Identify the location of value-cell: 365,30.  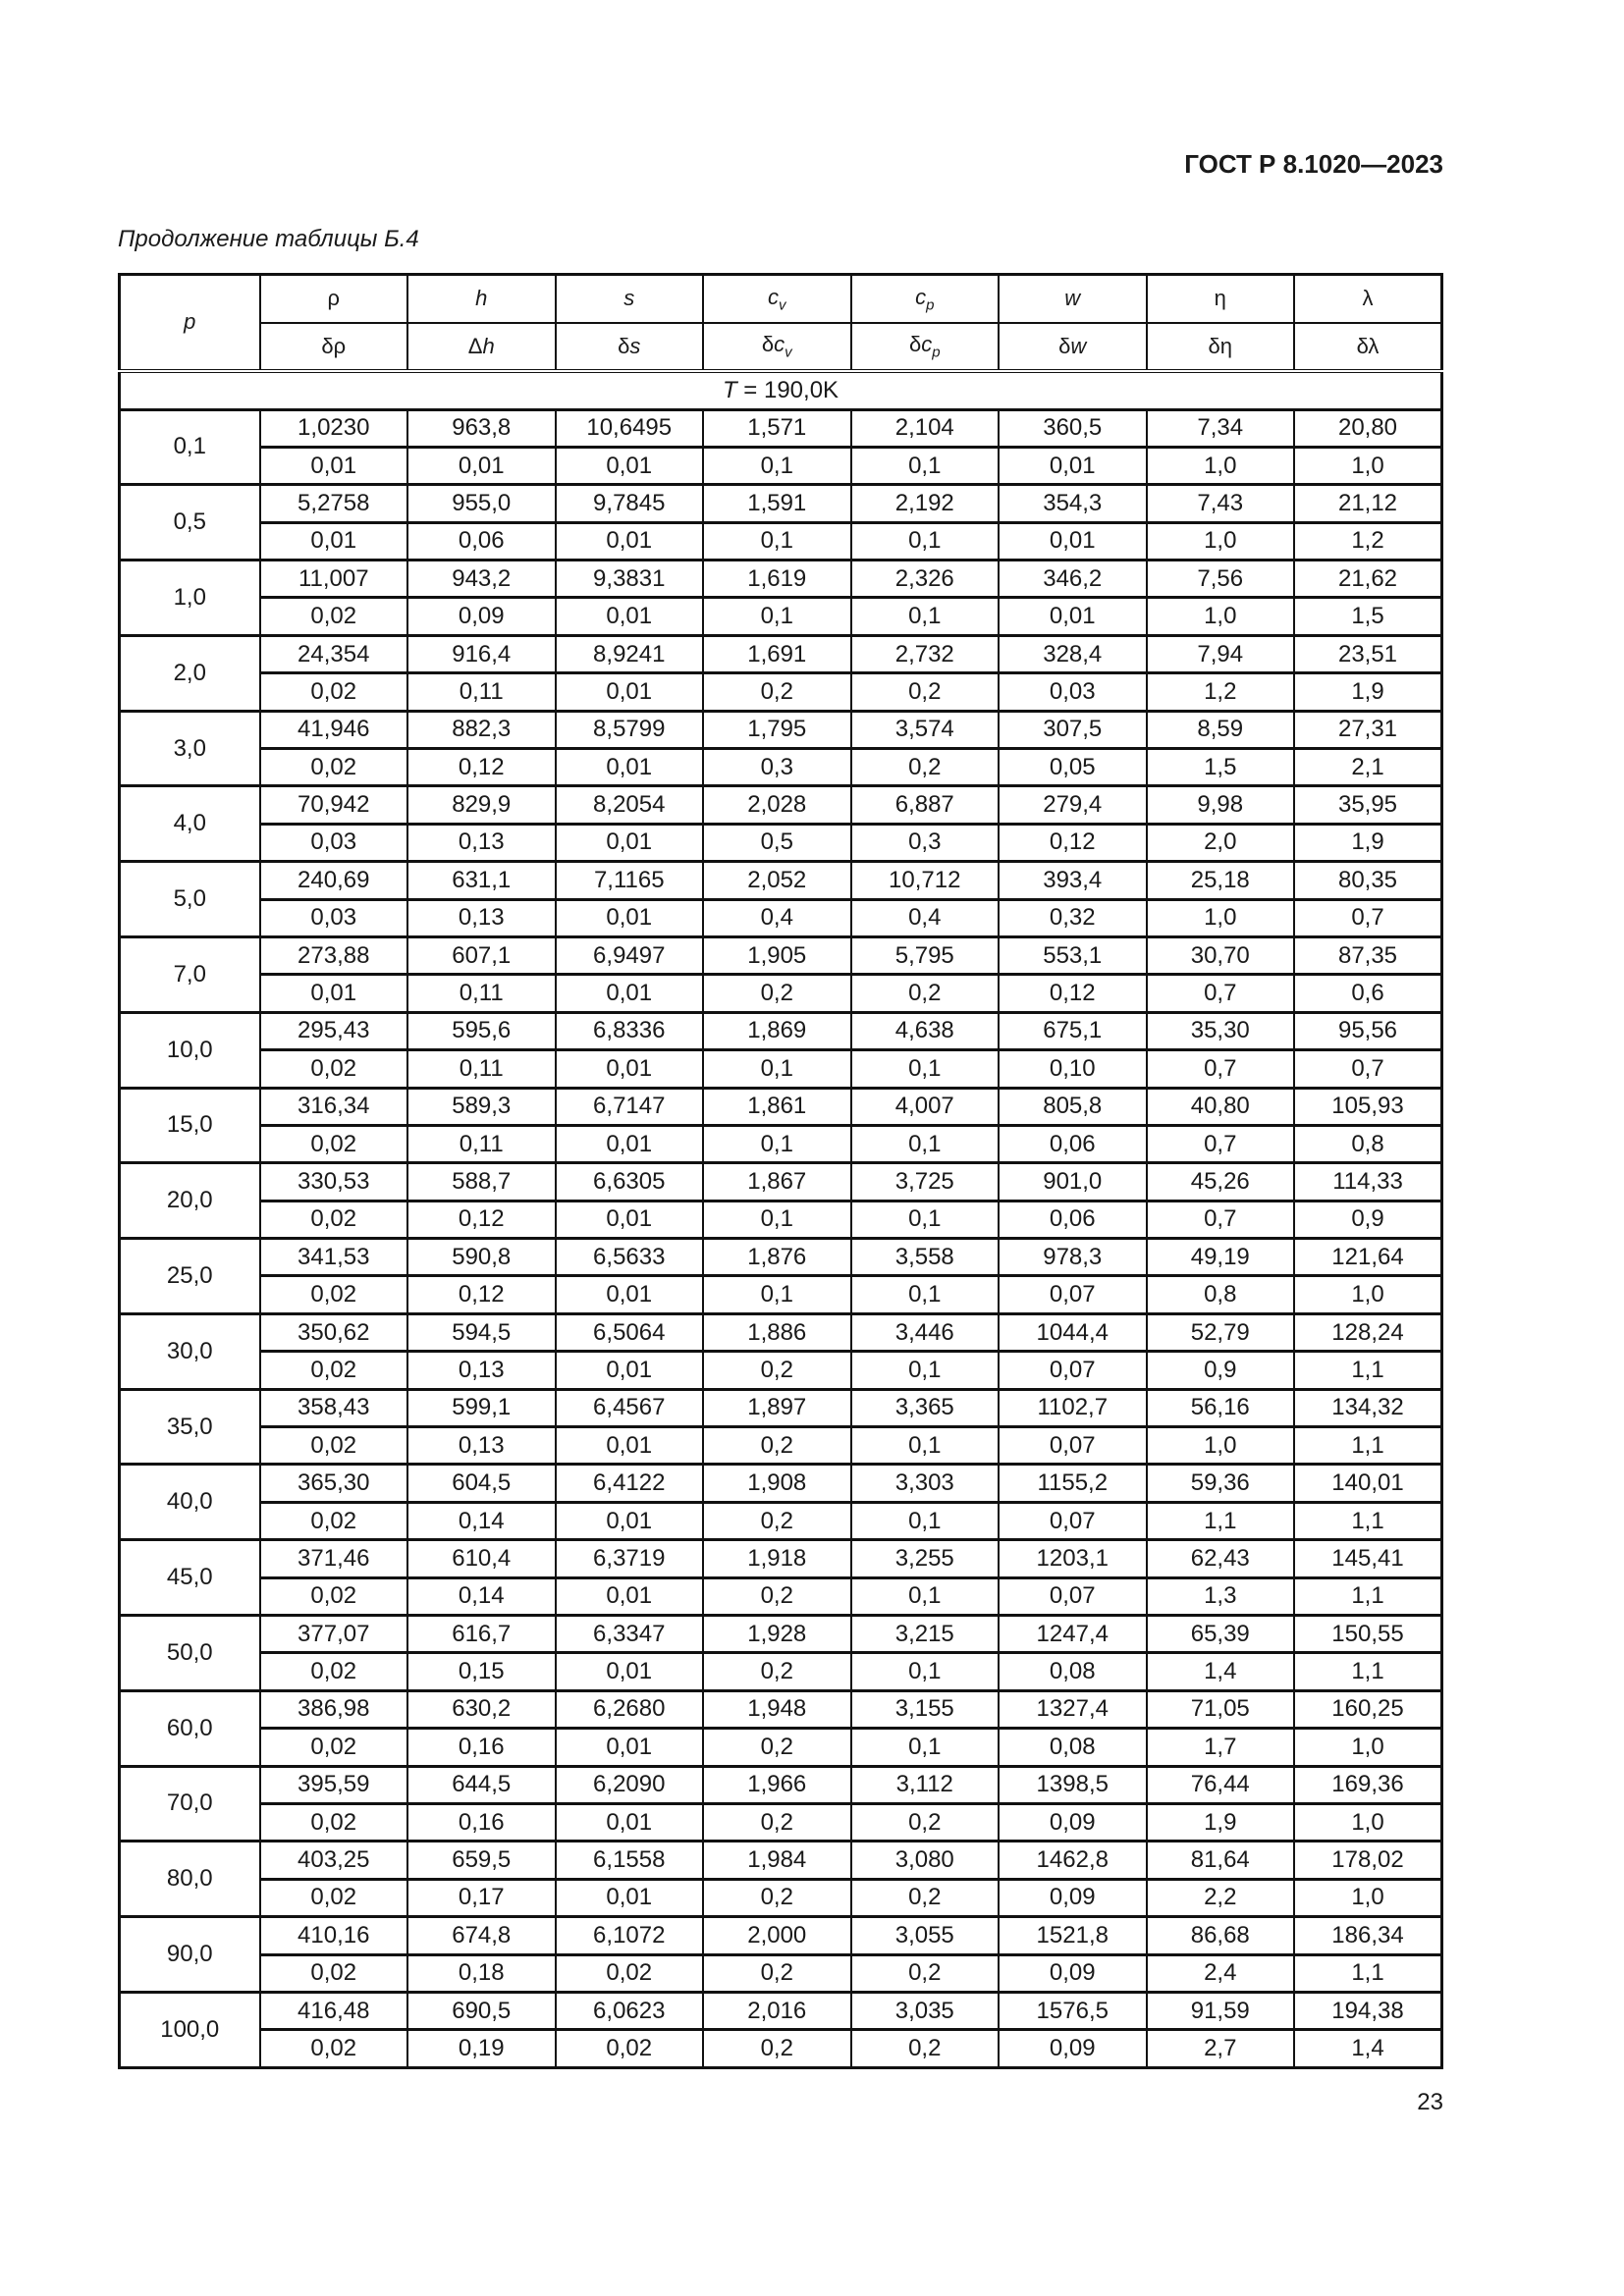
(333, 1483).